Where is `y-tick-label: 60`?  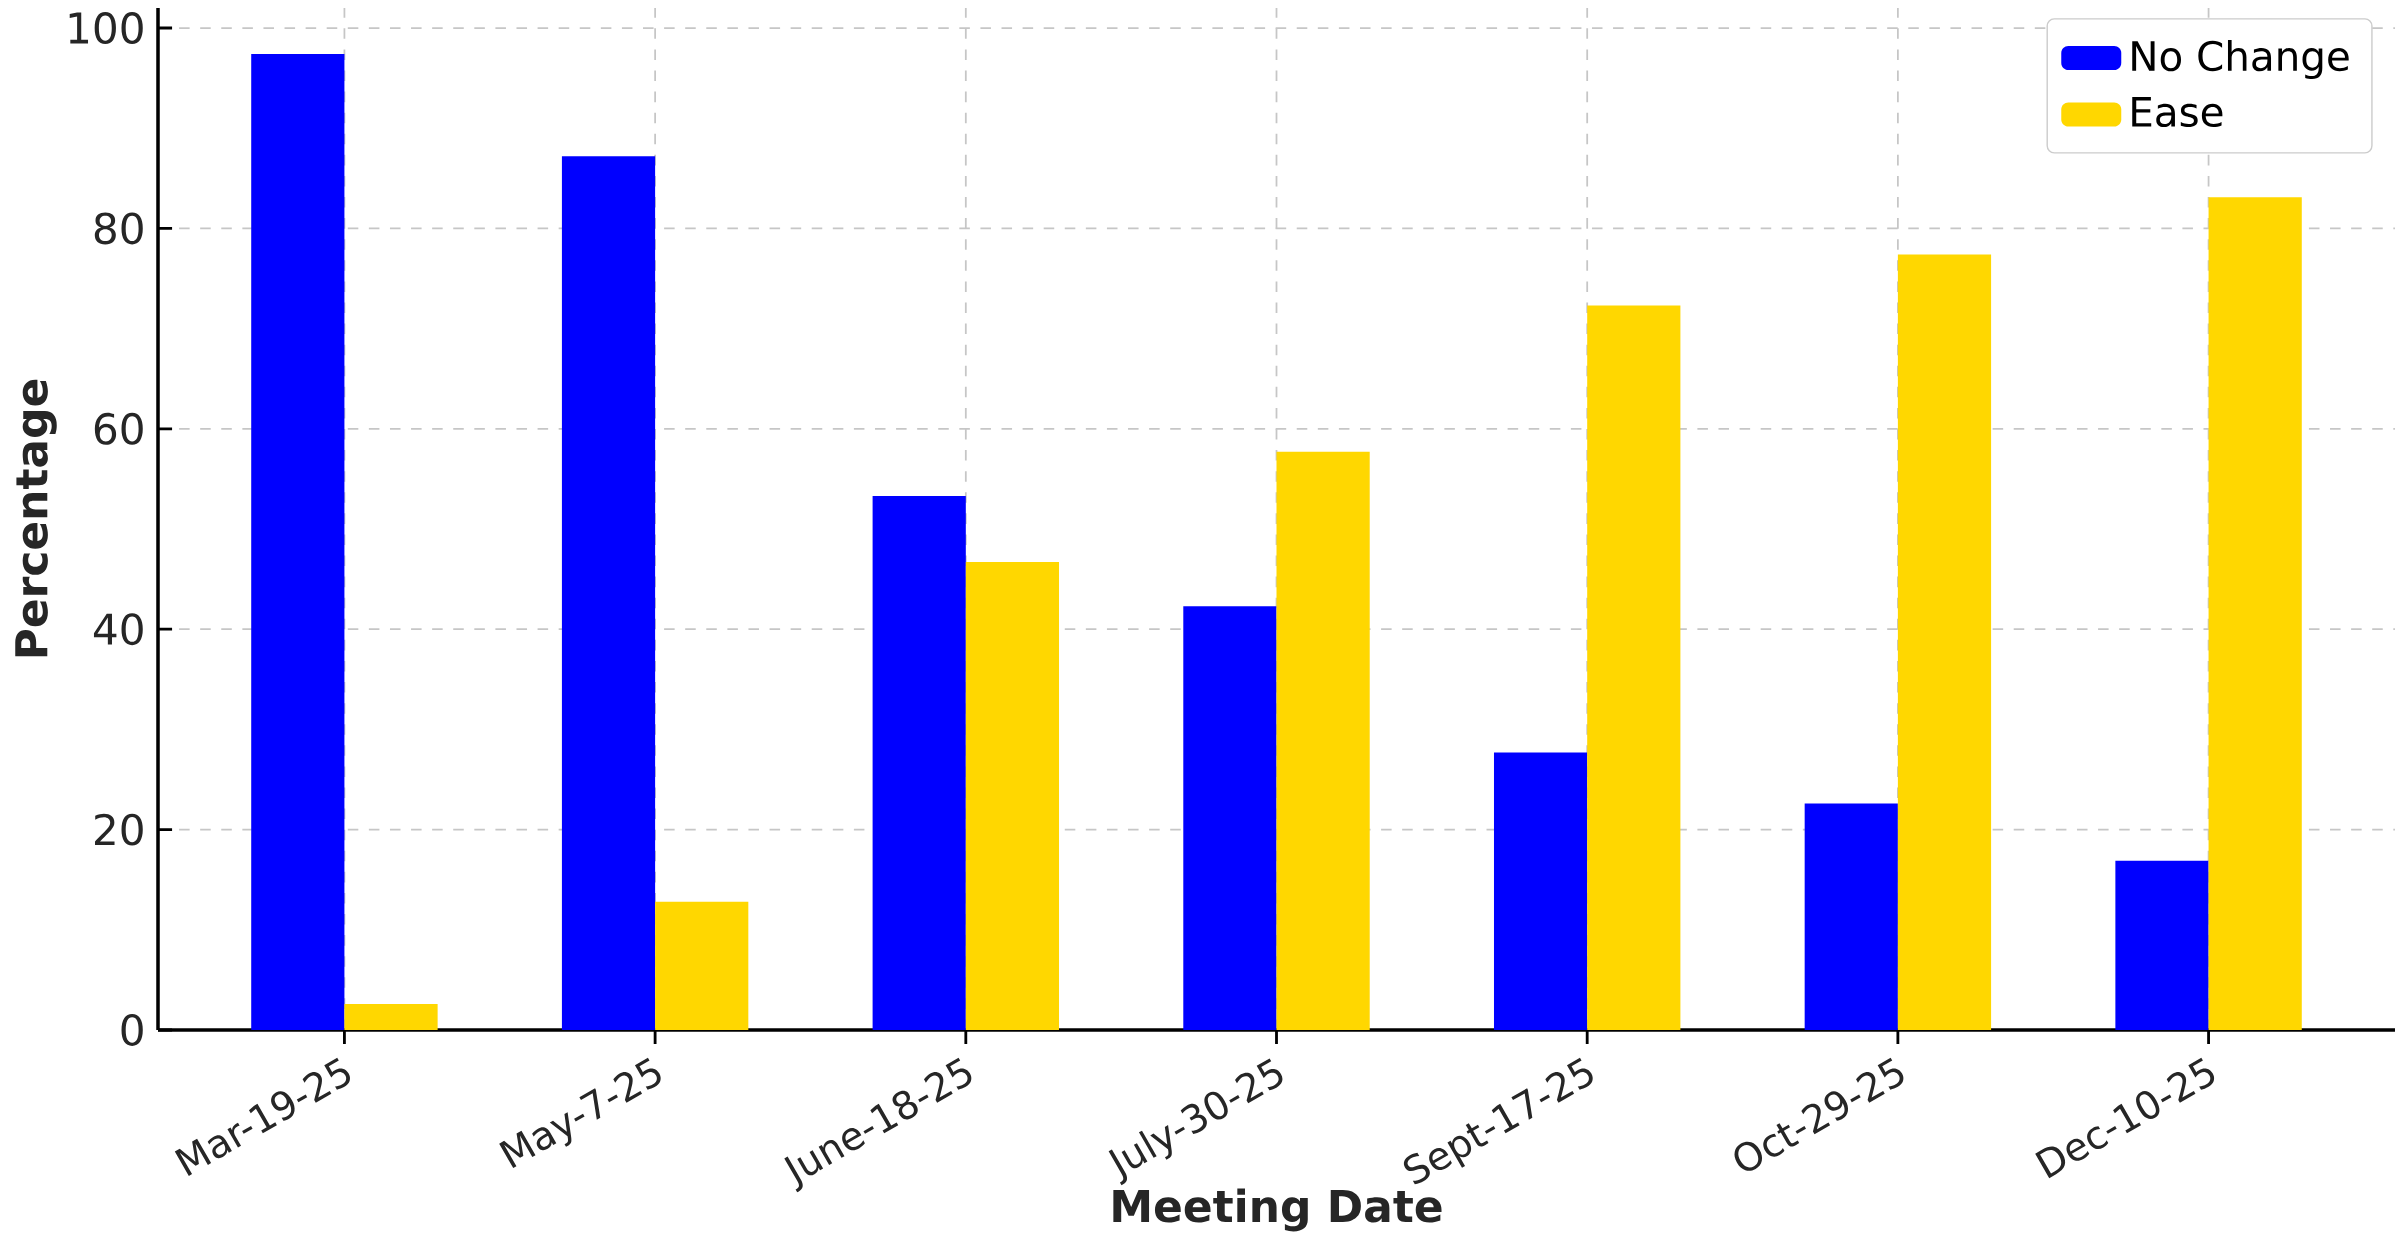
y-tick-label: 60 is located at coordinates (118, 428).